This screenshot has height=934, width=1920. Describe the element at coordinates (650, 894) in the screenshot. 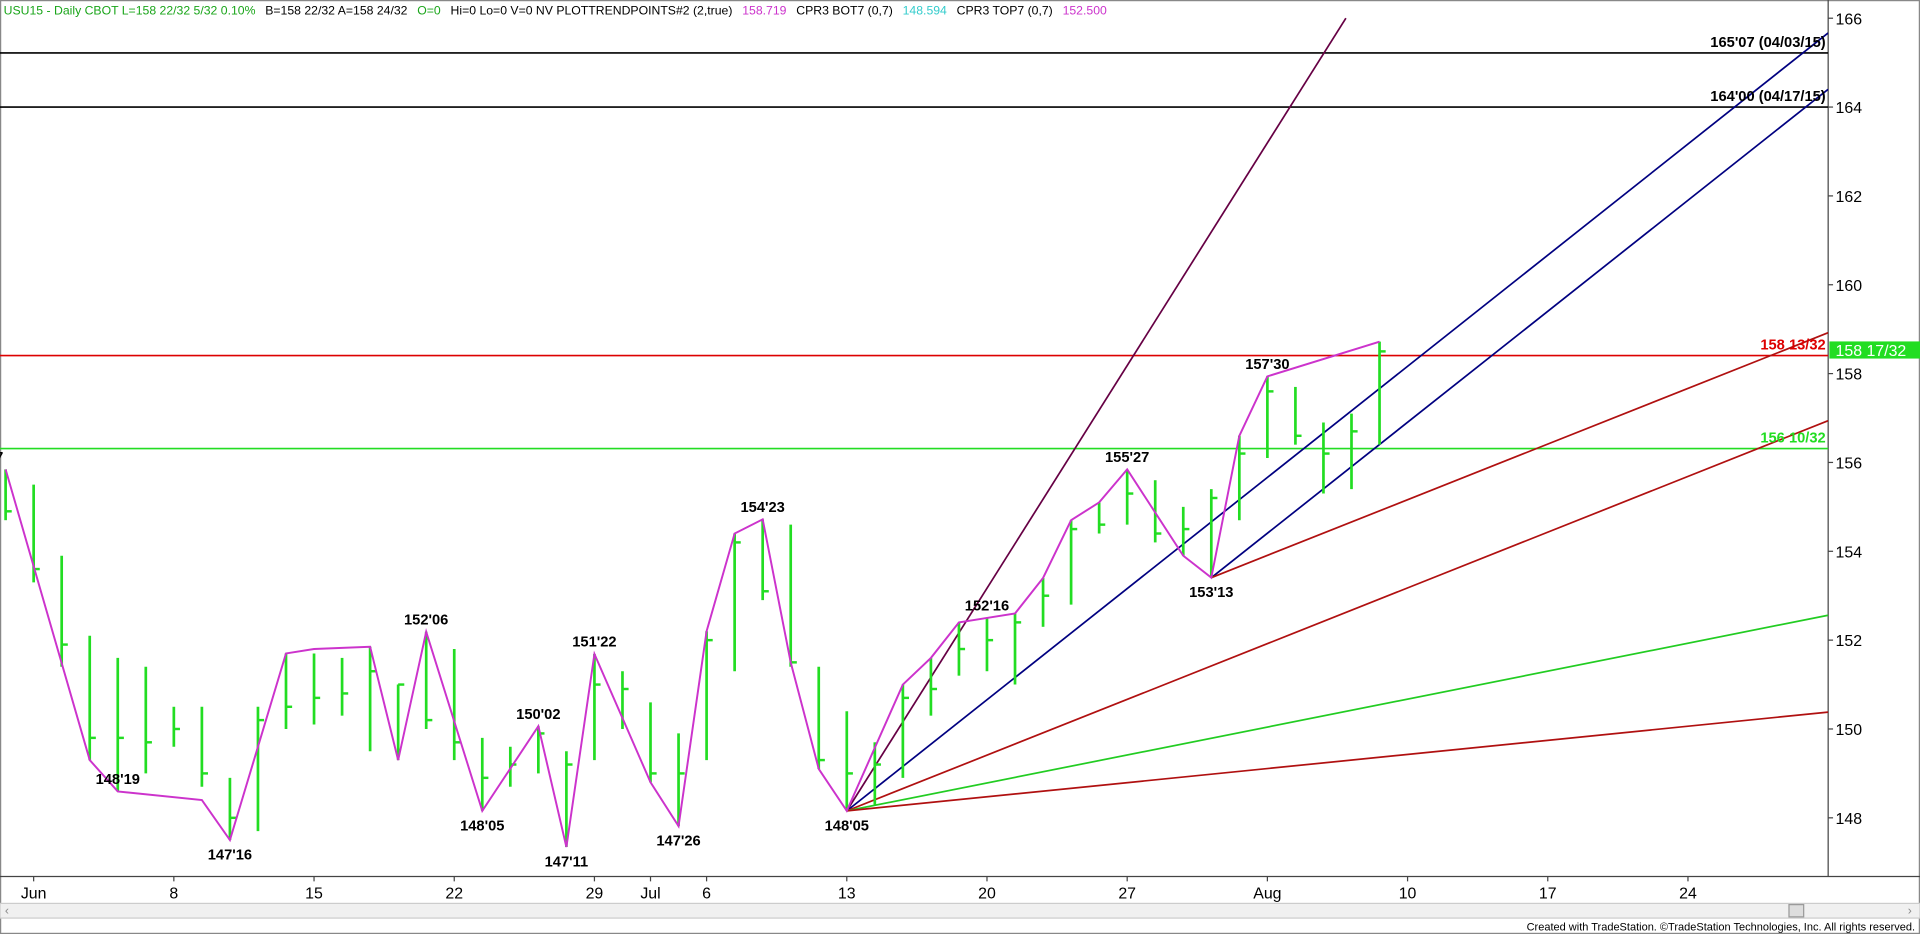

I see `x-tick-label: Jul` at that location.